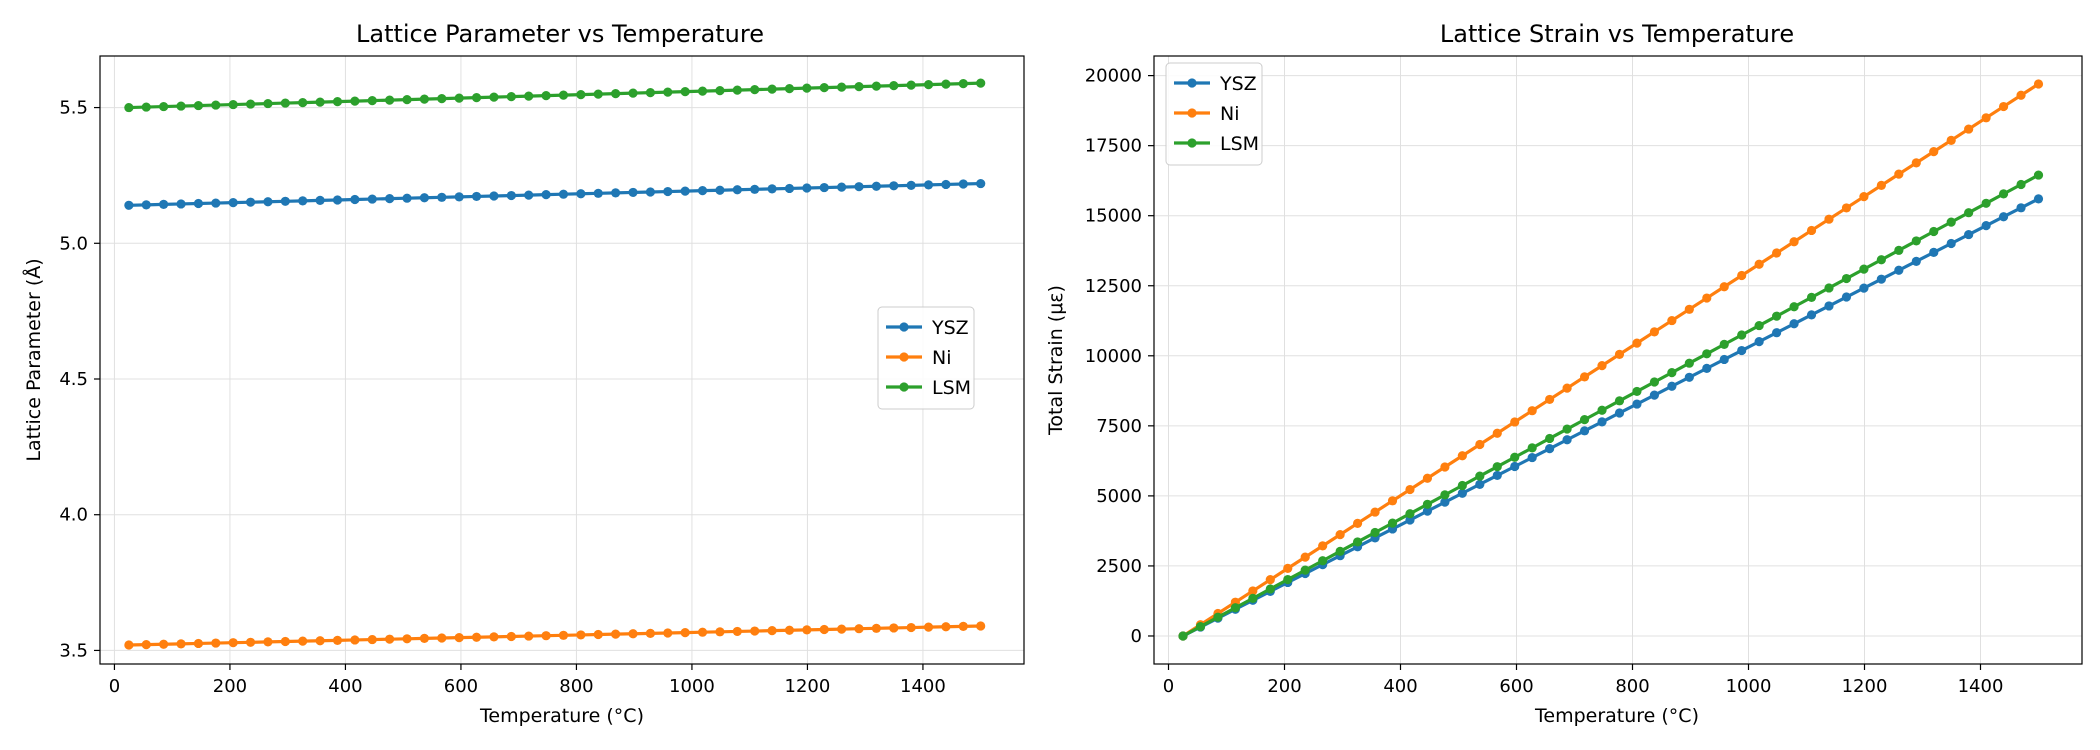 This screenshot has height=750, width=2100. What do you see at coordinates (1192, 143) in the screenshot?
I see `legend-swatch-marker` at bounding box center [1192, 143].